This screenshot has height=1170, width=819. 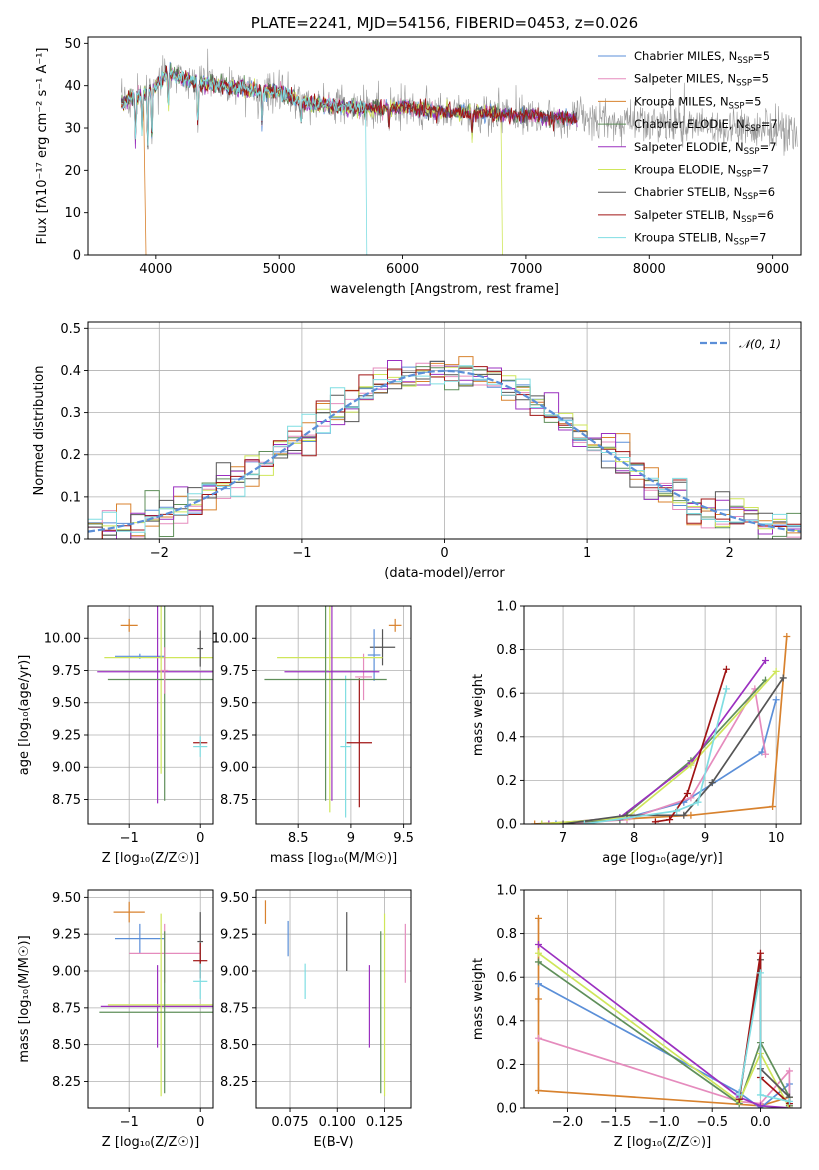 What do you see at coordinates (72, 129) in the screenshot?
I see `y-tick-label: 30` at bounding box center [72, 129].